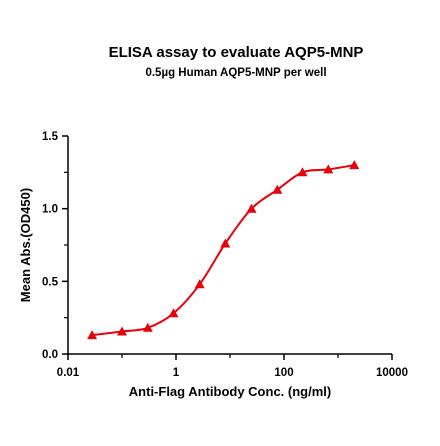 The height and width of the screenshot is (446, 440). What do you see at coordinates (55, 246) in the screenshot?
I see `y-axis-ticks: 0.0 0.5 1.0 1.5` at bounding box center [55, 246].